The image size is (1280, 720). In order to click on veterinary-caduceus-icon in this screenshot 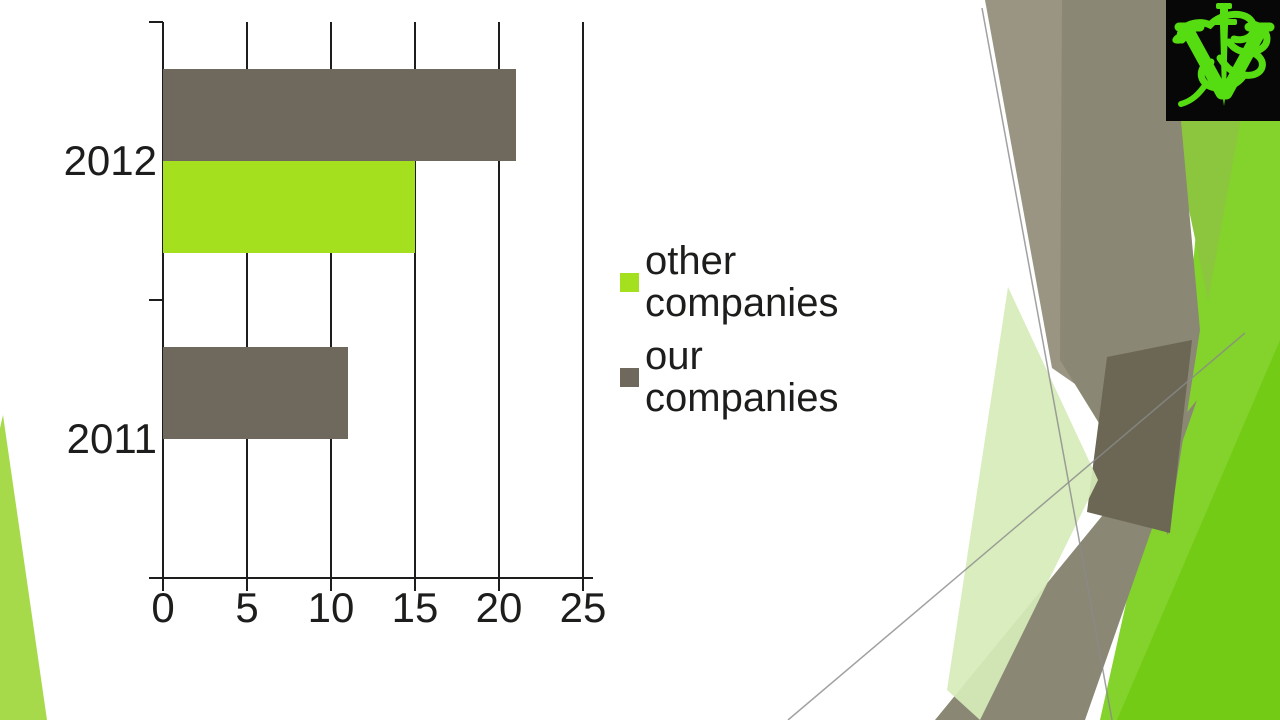, I will do `click(1223, 60)`.